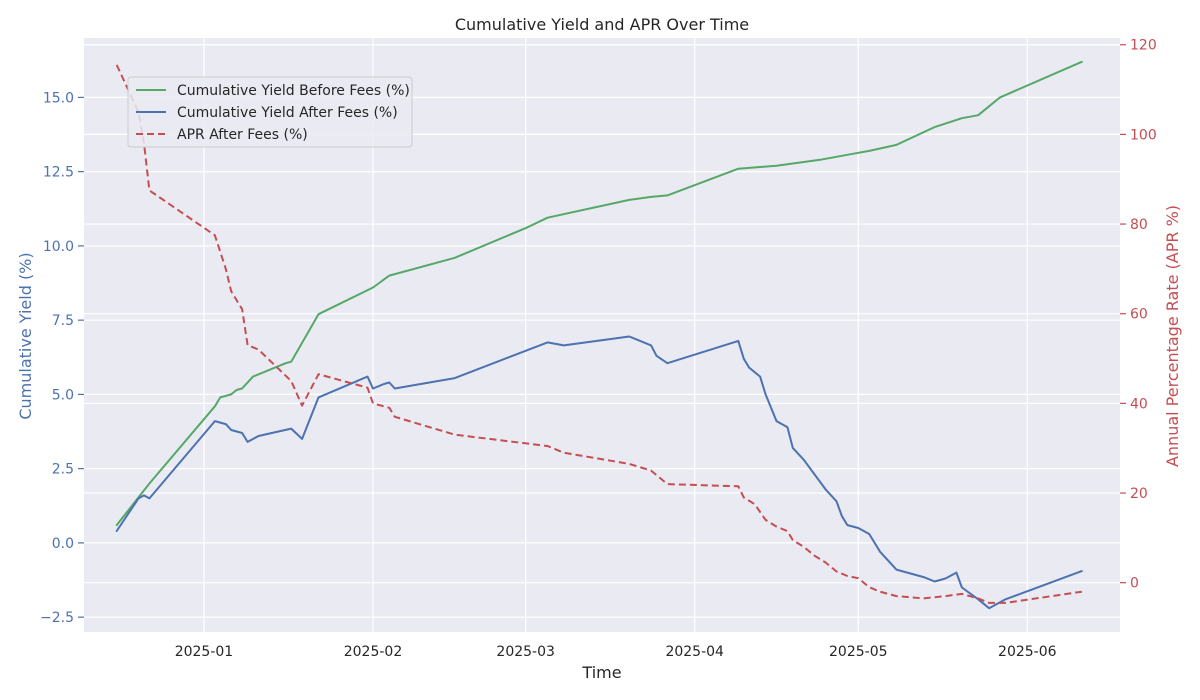 Image resolution: width=1200 pixels, height=700 pixels. What do you see at coordinates (1143, 46) in the screenshot?
I see `y-right-tick-label: 120` at bounding box center [1143, 46].